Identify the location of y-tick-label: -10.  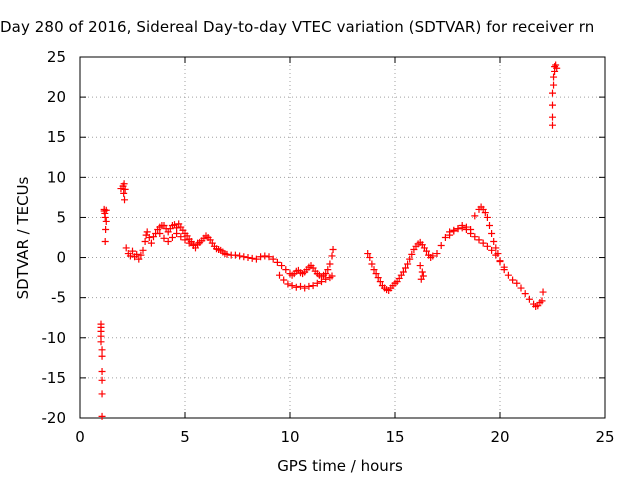
(54, 338).